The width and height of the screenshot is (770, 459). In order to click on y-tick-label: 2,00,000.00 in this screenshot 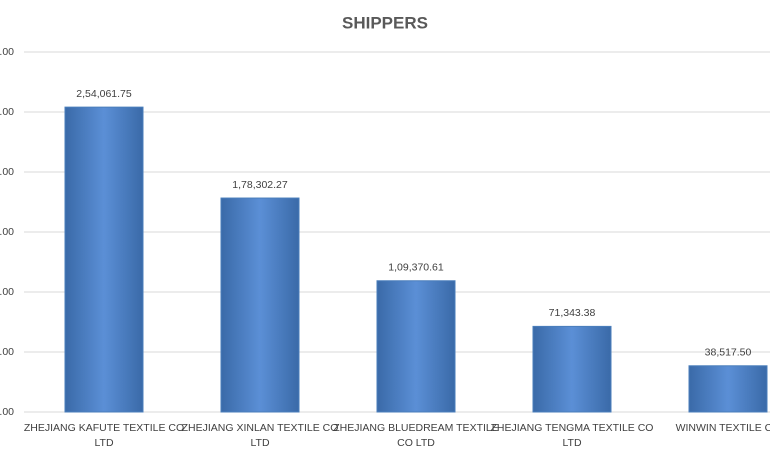, I will do `click(7, 172)`.